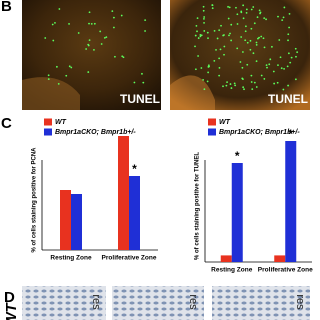 This screenshot has width=320, height=320. What do you see at coordinates (192, 92) in the screenshot?
I see `tissue` at bounding box center [192, 92].